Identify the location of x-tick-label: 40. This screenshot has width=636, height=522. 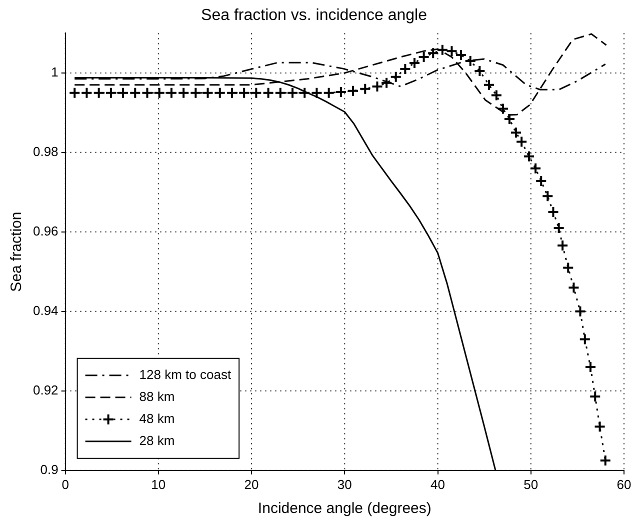
(437, 484).